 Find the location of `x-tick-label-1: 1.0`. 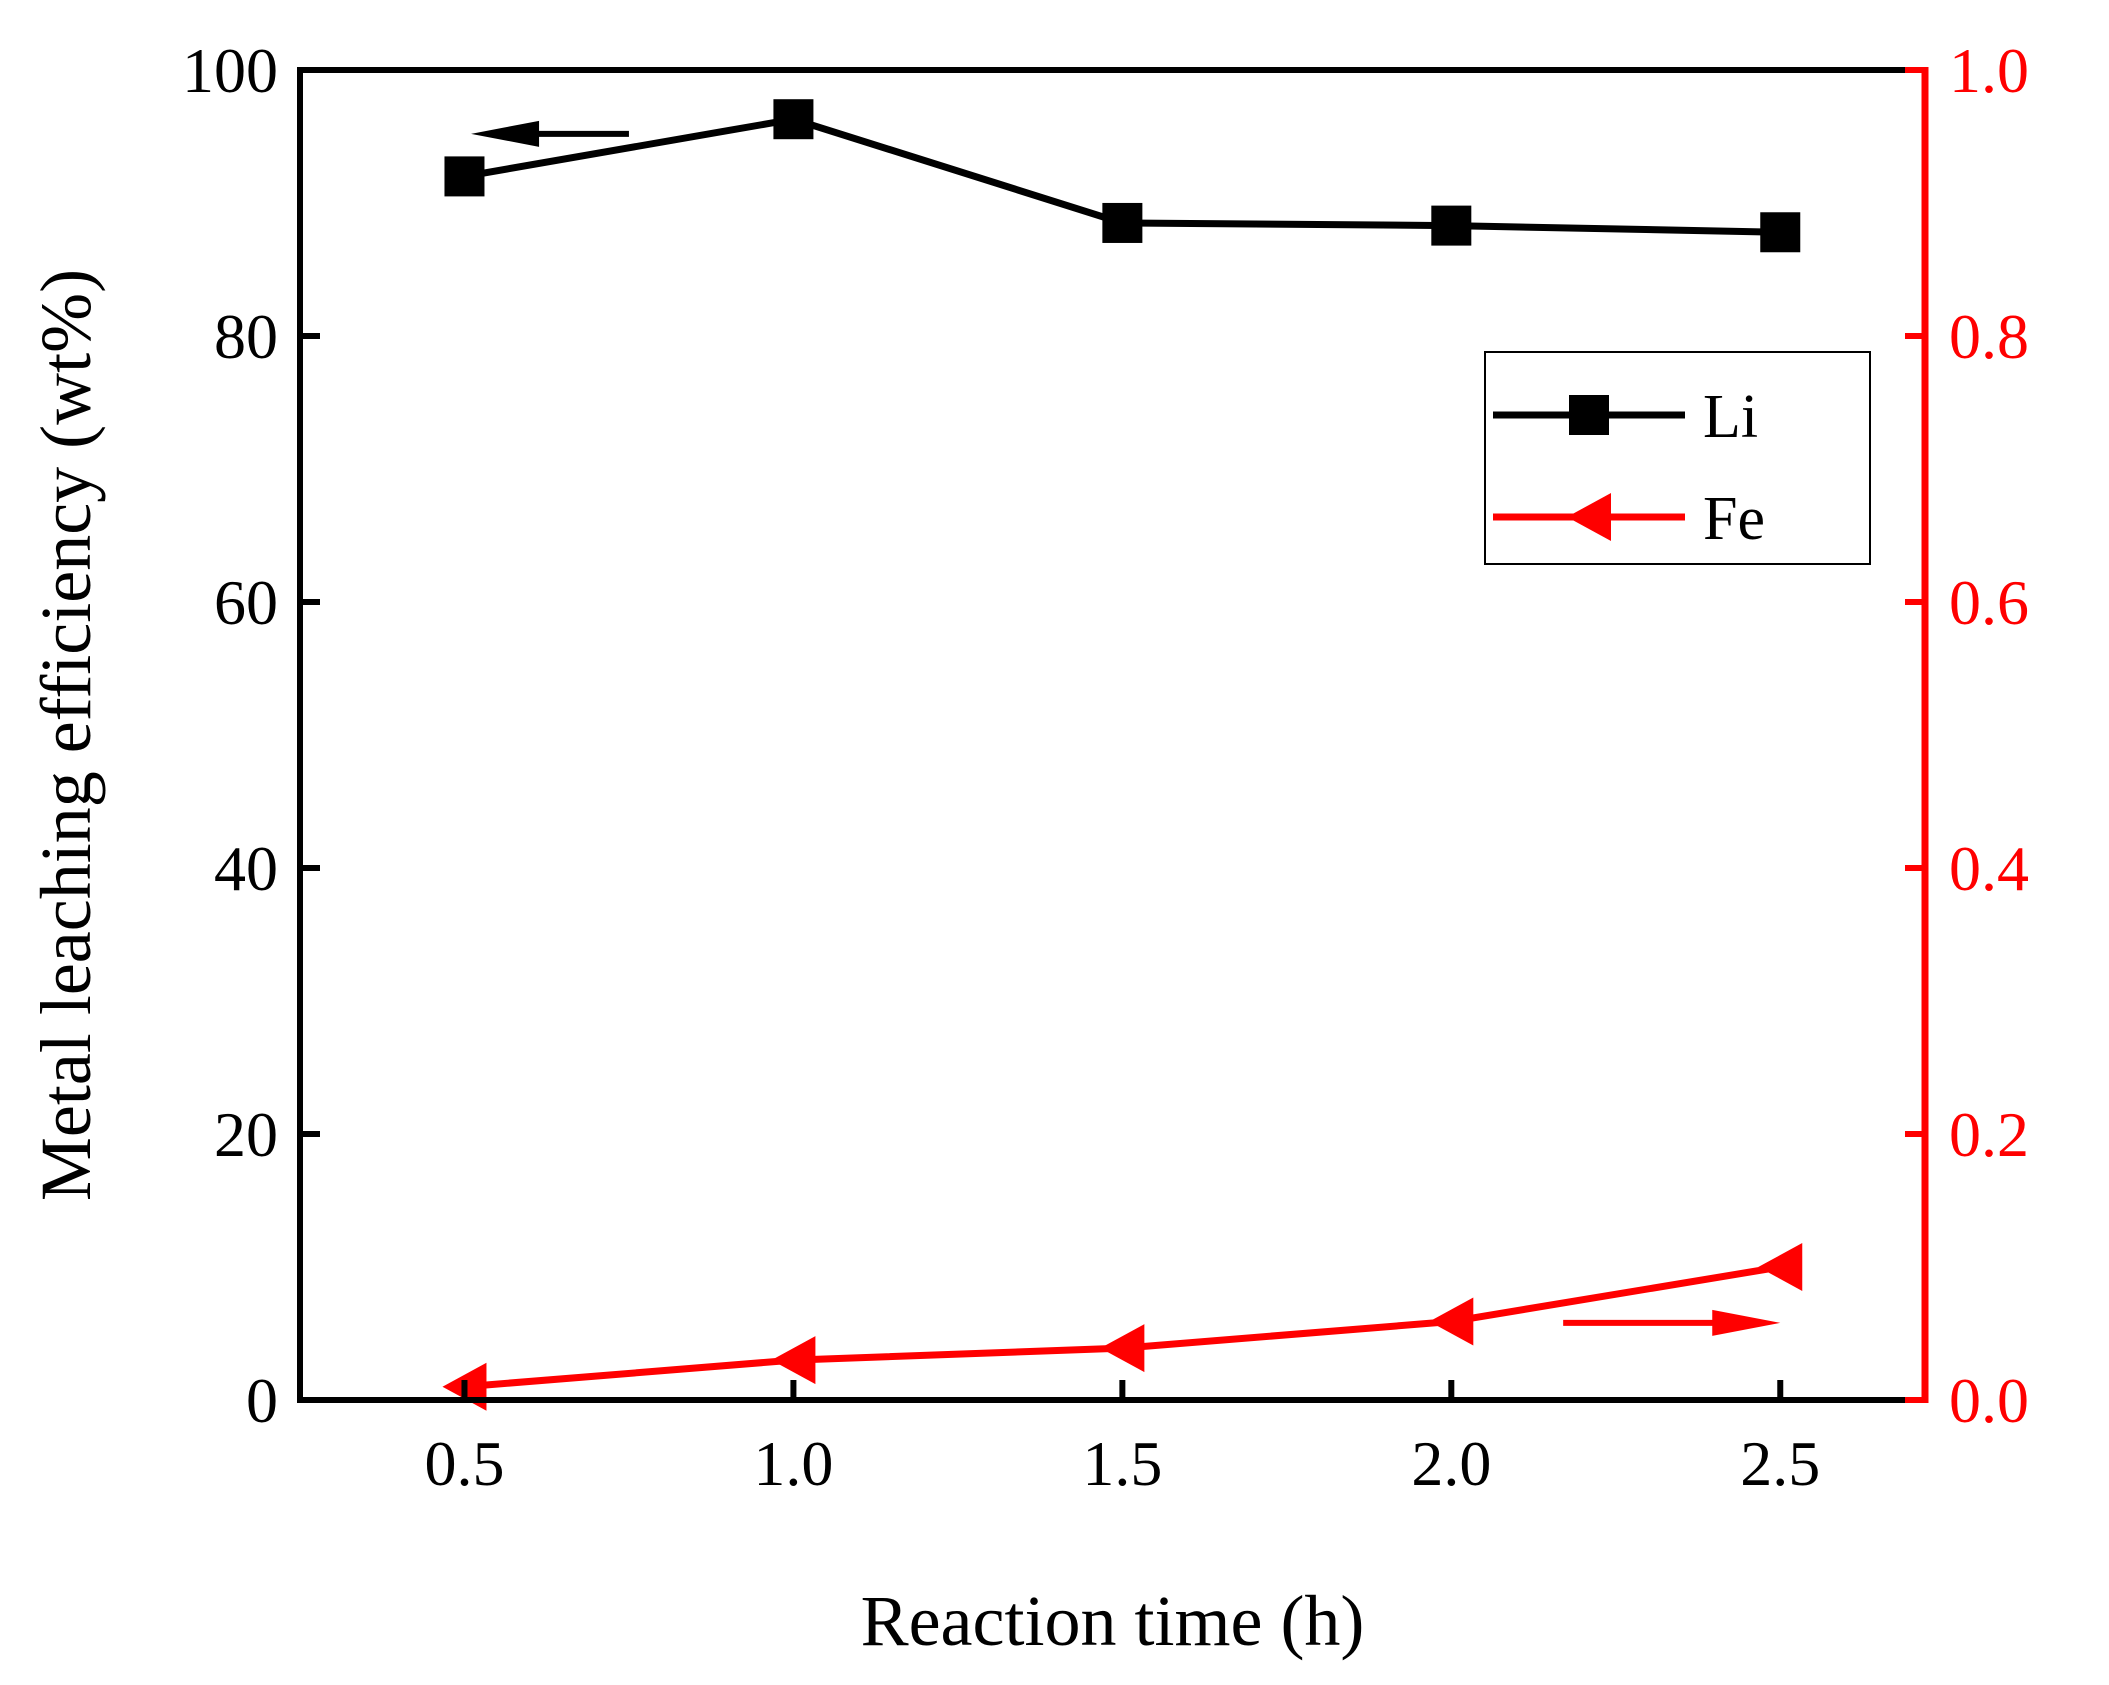

x-tick-label-1: 1.0 is located at coordinates (793, 1463).